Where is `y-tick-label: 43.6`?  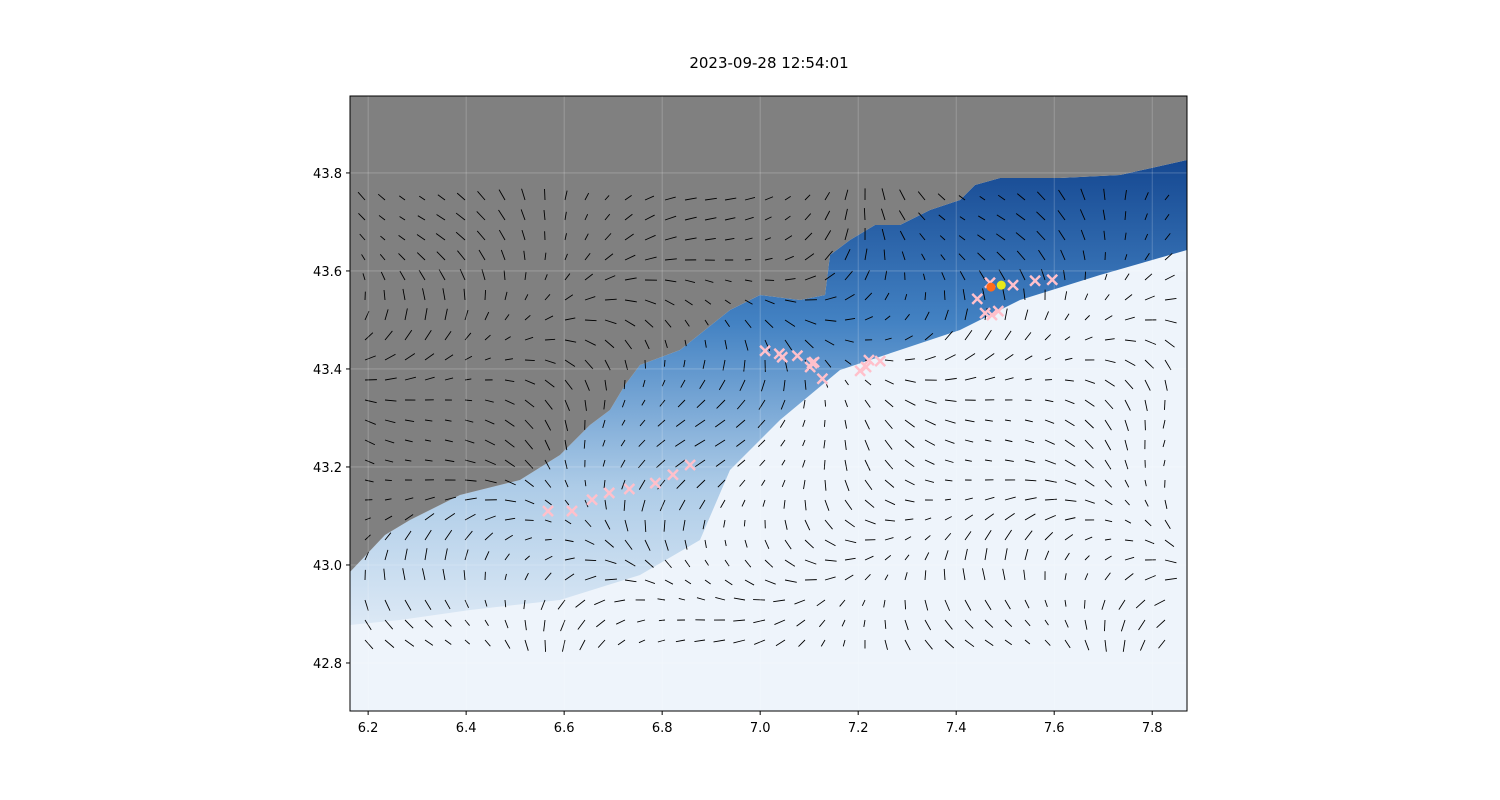
y-tick-label: 43.6 is located at coordinates (327, 272).